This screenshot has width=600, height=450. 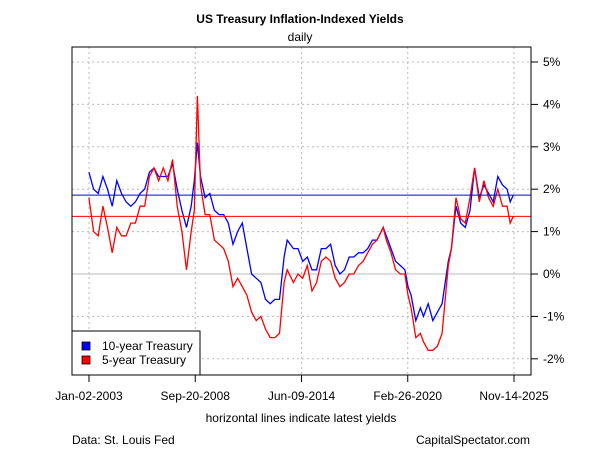 I want to click on legend-box, so click(x=136, y=353).